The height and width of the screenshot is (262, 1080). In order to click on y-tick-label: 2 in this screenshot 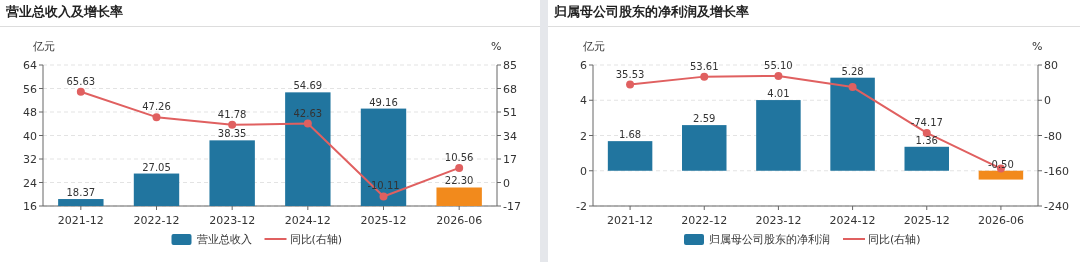, I will do `click(583, 136)`.